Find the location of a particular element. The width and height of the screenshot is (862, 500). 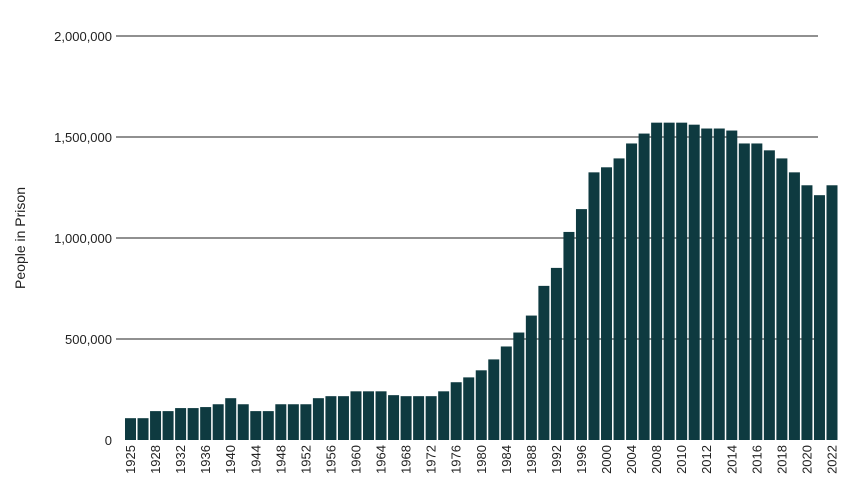

bar-1950 is located at coordinates (293, 422).